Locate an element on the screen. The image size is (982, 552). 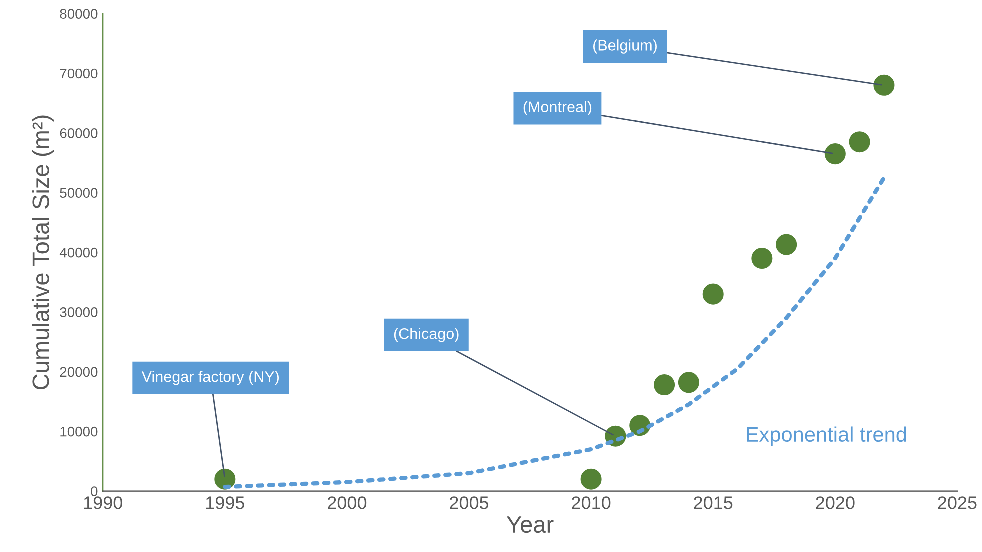
y-tick-label: 0 is located at coordinates (94, 491).